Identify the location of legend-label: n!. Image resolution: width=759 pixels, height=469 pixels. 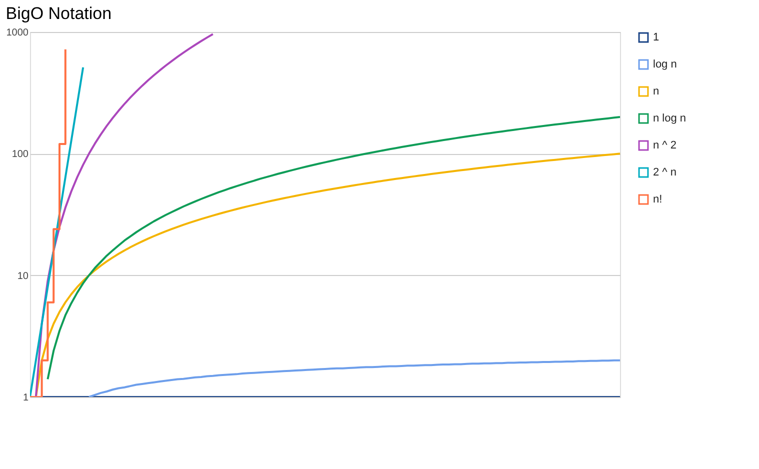
(657, 200).